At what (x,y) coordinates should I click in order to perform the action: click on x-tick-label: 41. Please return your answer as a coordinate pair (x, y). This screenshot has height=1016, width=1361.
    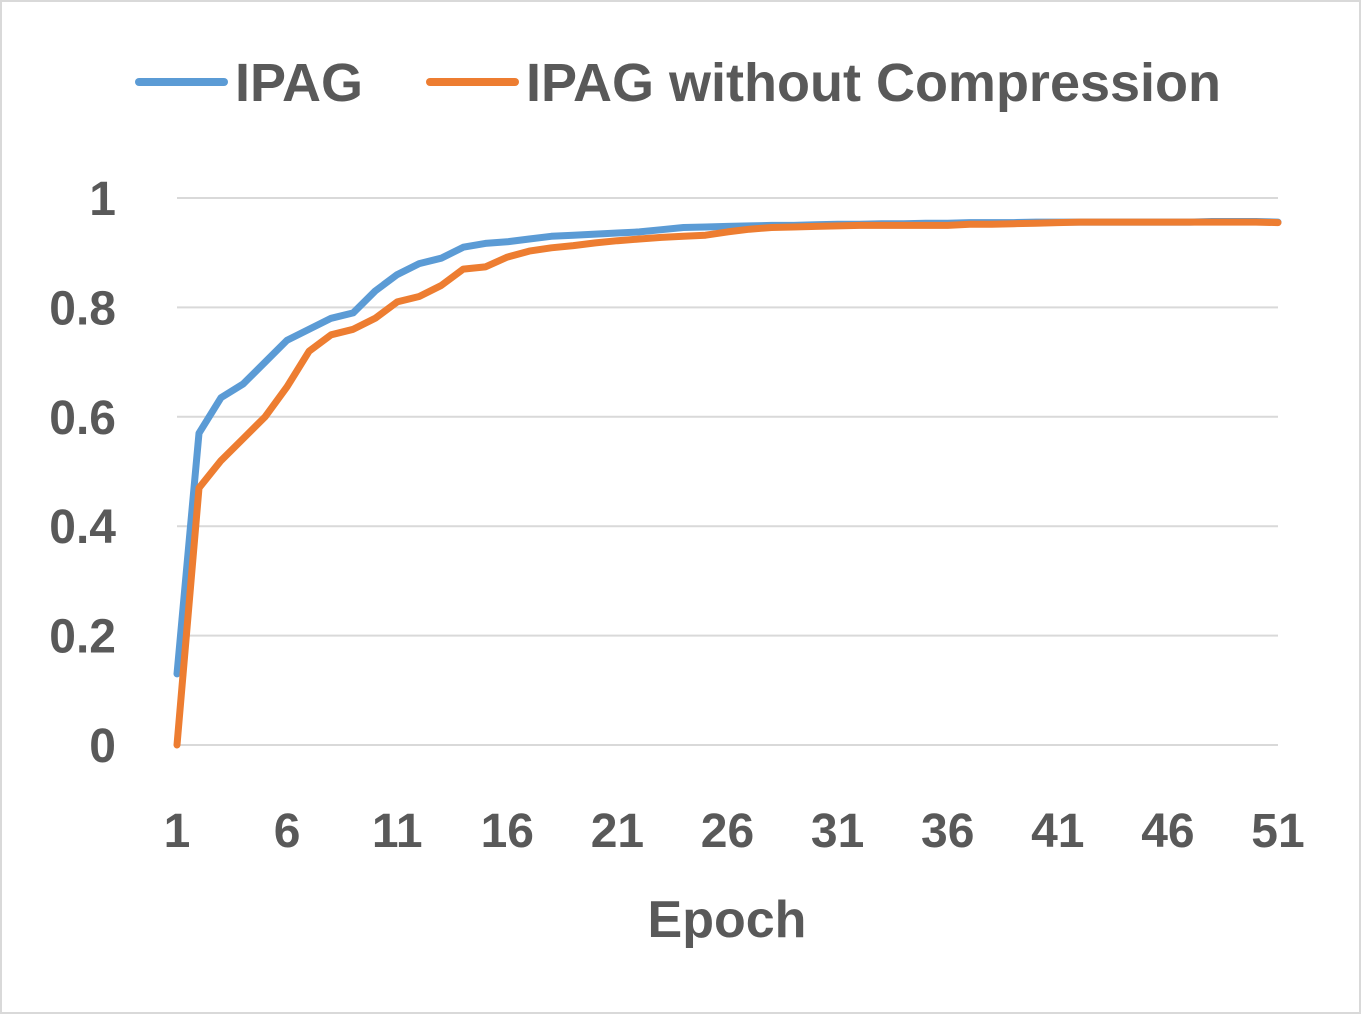
    Looking at the image, I should click on (1057, 831).